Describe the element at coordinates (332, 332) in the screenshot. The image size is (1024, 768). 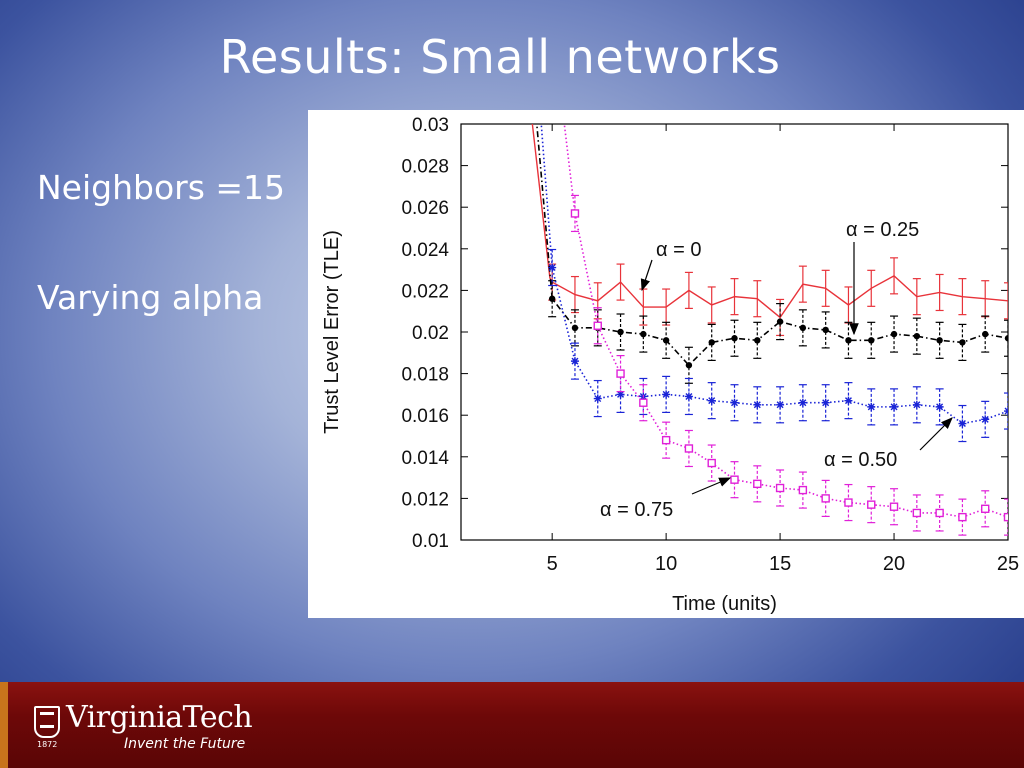
I see `y-axis-label: Trust Level Error (TLE)` at that location.